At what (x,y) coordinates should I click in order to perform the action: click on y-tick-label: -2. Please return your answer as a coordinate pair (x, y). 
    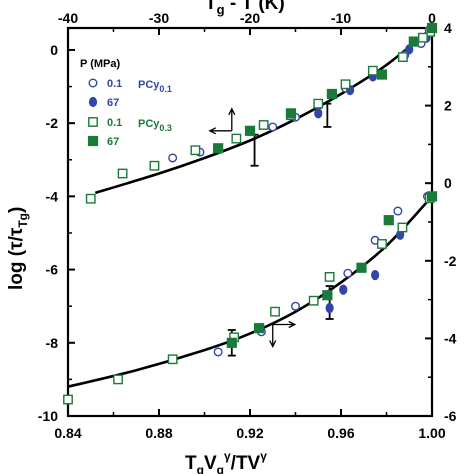
    Looking at the image, I should click on (52, 123).